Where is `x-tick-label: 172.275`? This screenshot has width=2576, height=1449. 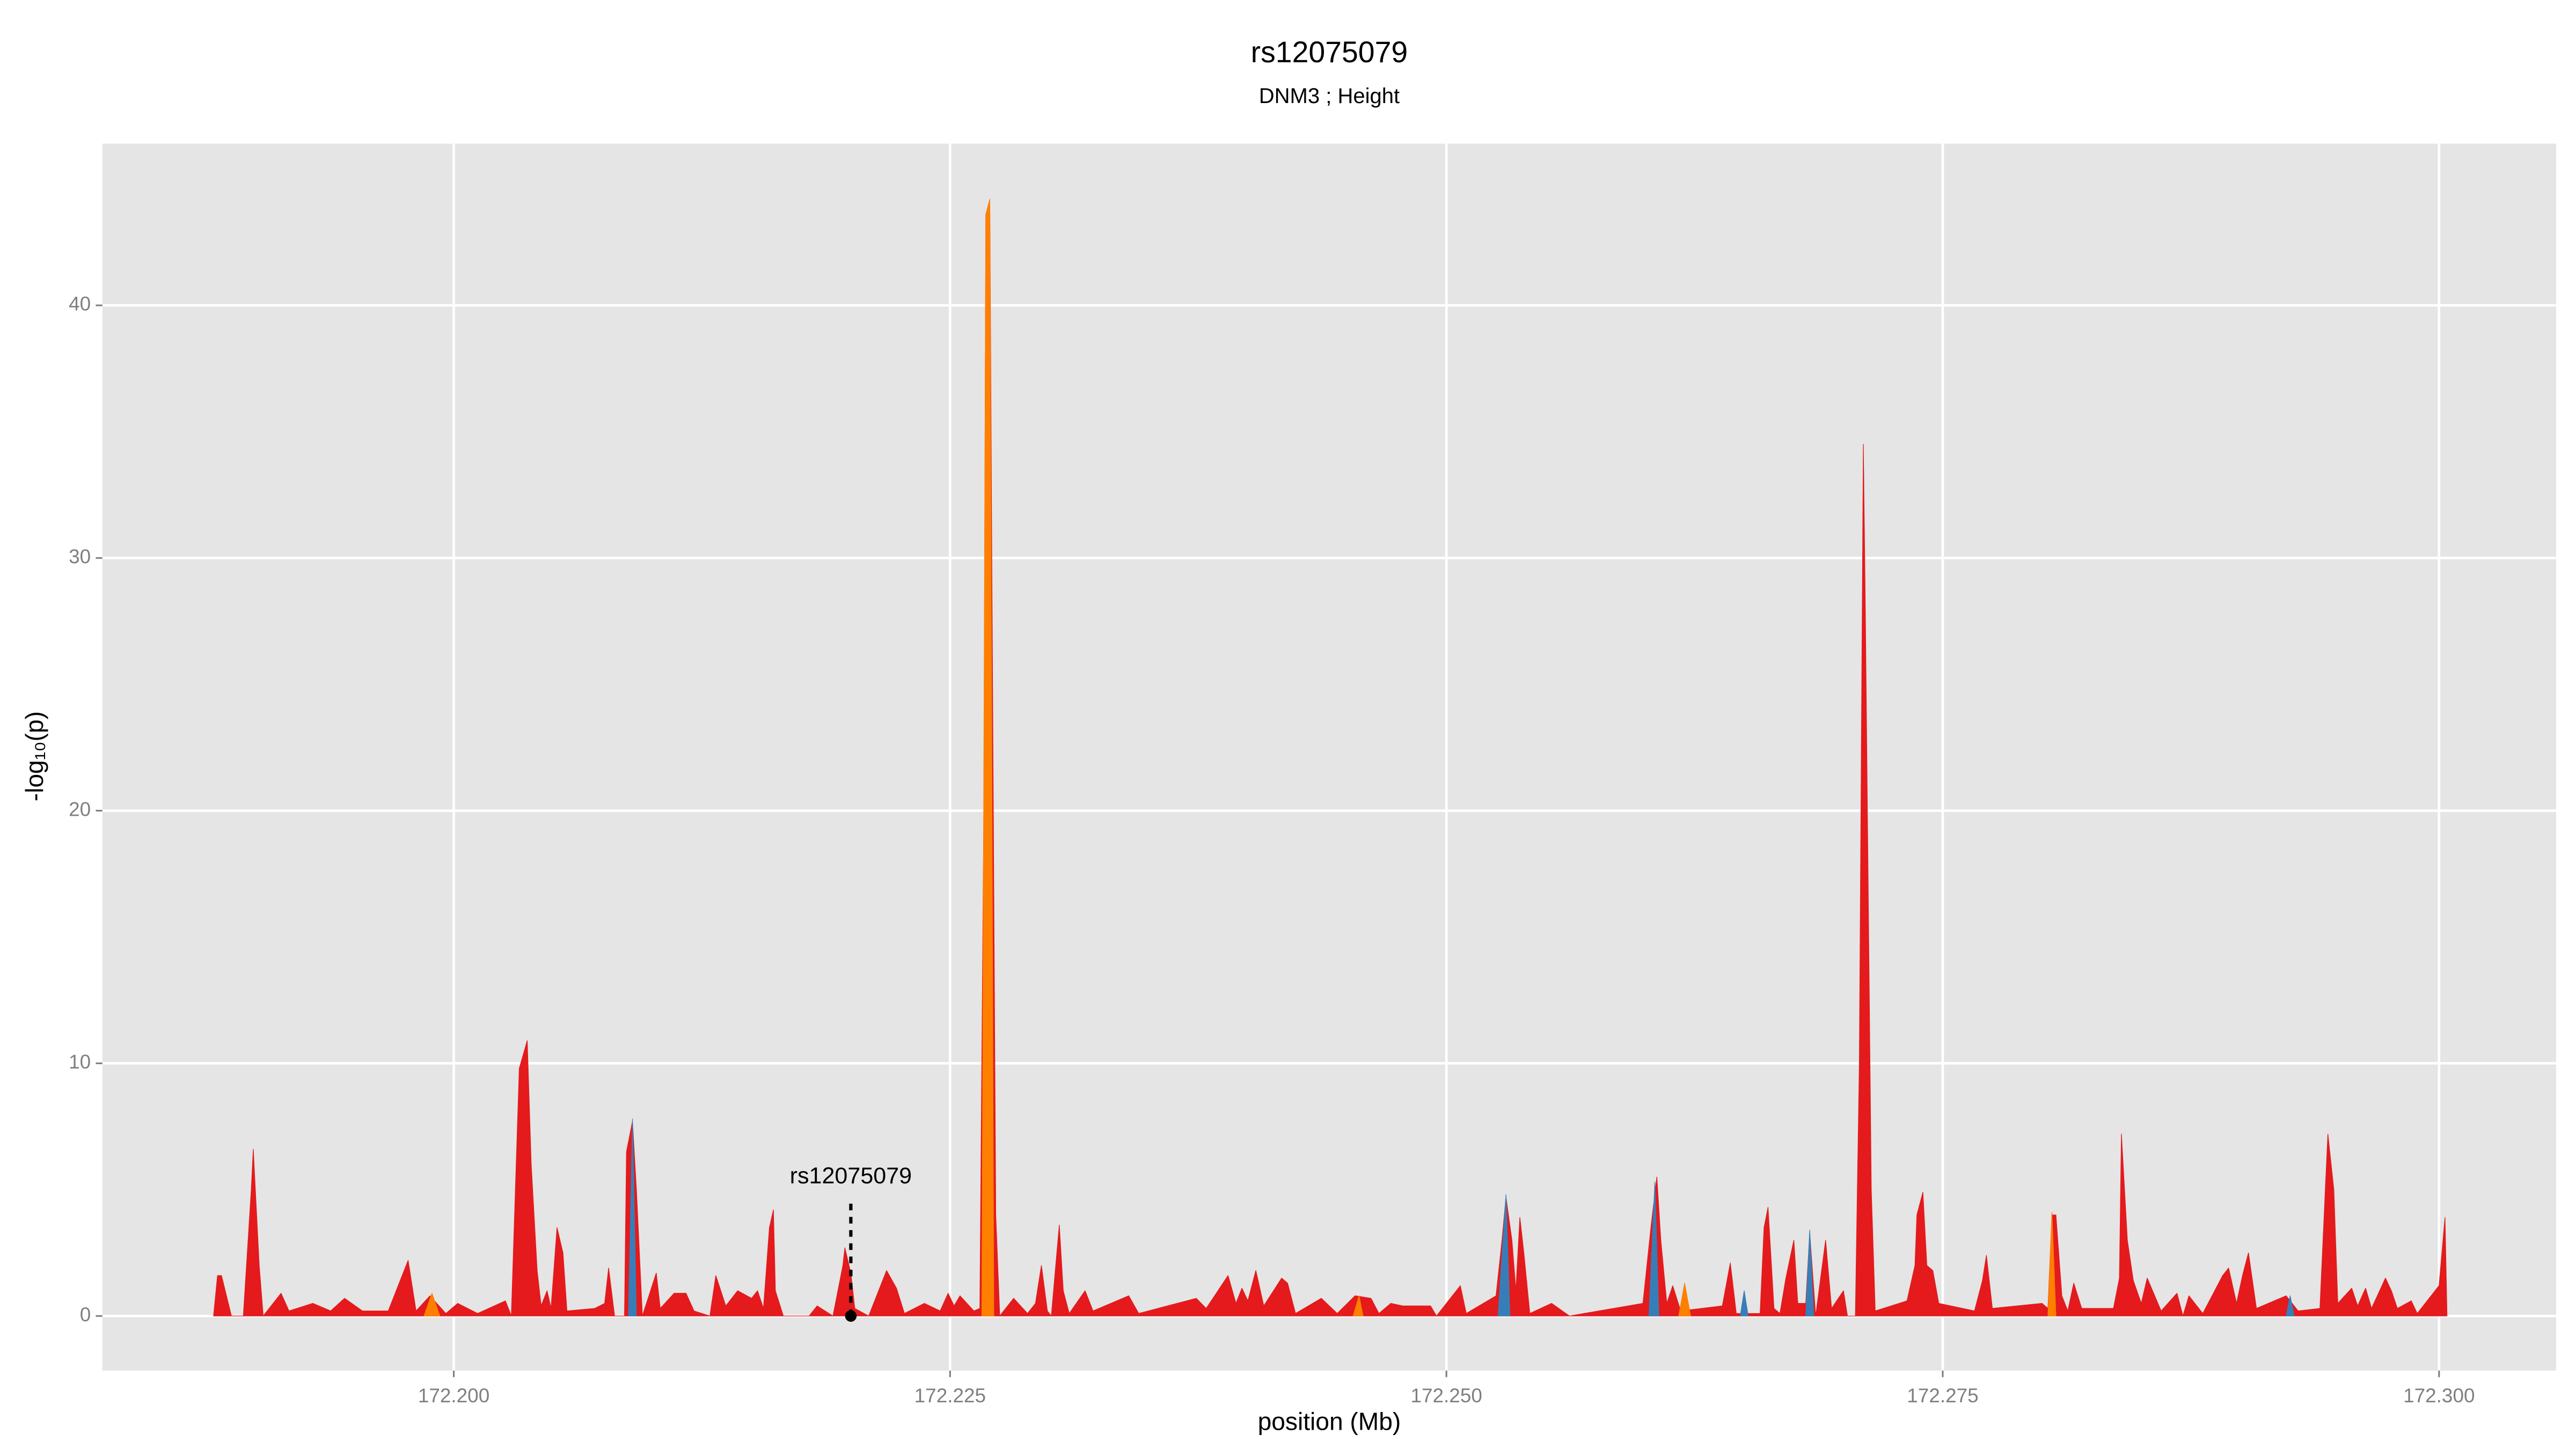 x-tick-label: 172.275 is located at coordinates (1942, 1396).